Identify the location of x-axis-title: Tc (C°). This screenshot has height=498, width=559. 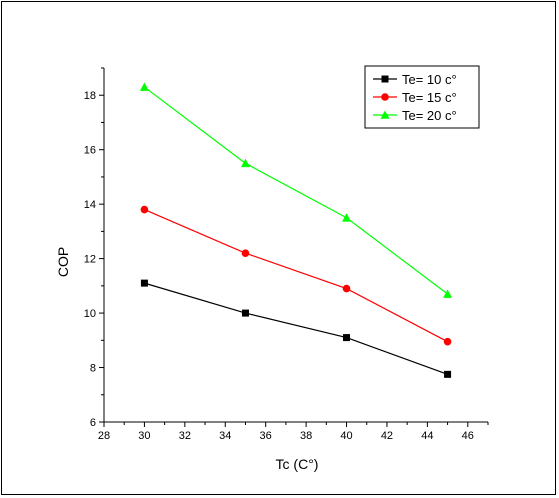
(297, 464).